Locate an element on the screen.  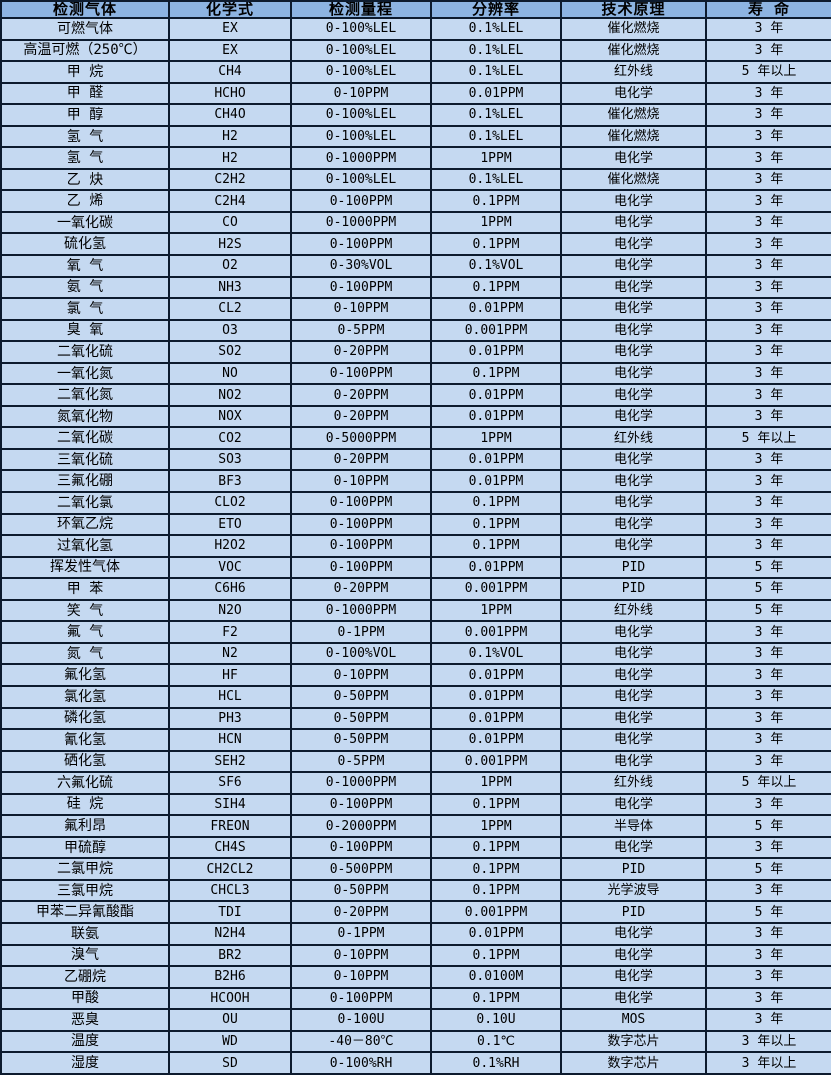
cell-gas-name: 氨 气 is located at coordinates (85, 287).